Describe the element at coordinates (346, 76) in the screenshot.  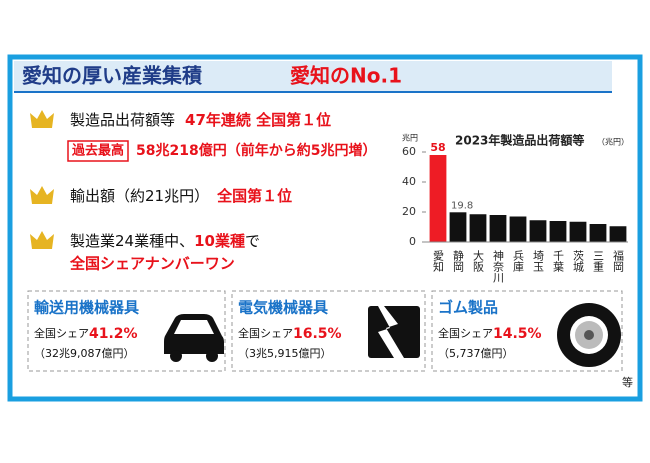
I see `header-subtitle: 愛知のNo.1` at that location.